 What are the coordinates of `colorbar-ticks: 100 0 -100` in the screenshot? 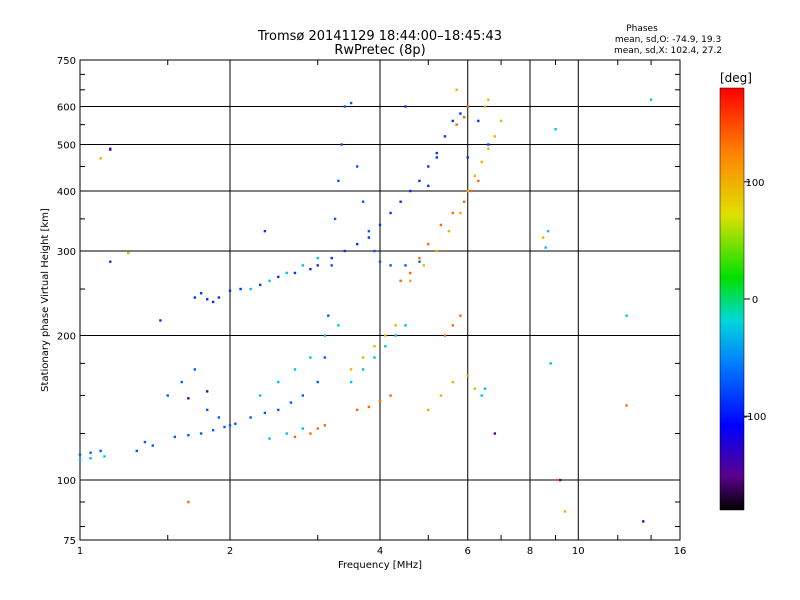 It's located at (755, 300).